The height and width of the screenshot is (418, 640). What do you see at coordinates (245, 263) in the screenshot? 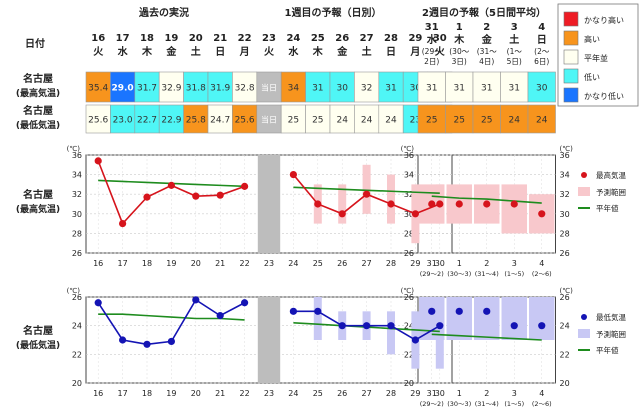
I see `high-chart-xtick-label: 22` at bounding box center [245, 263].